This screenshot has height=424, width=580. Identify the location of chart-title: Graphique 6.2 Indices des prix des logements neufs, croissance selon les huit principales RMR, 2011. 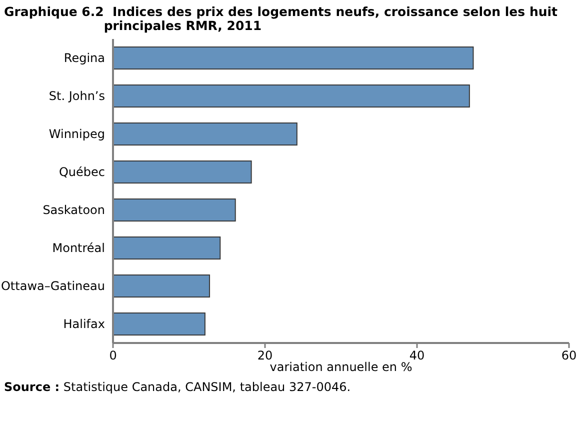
(281, 18).